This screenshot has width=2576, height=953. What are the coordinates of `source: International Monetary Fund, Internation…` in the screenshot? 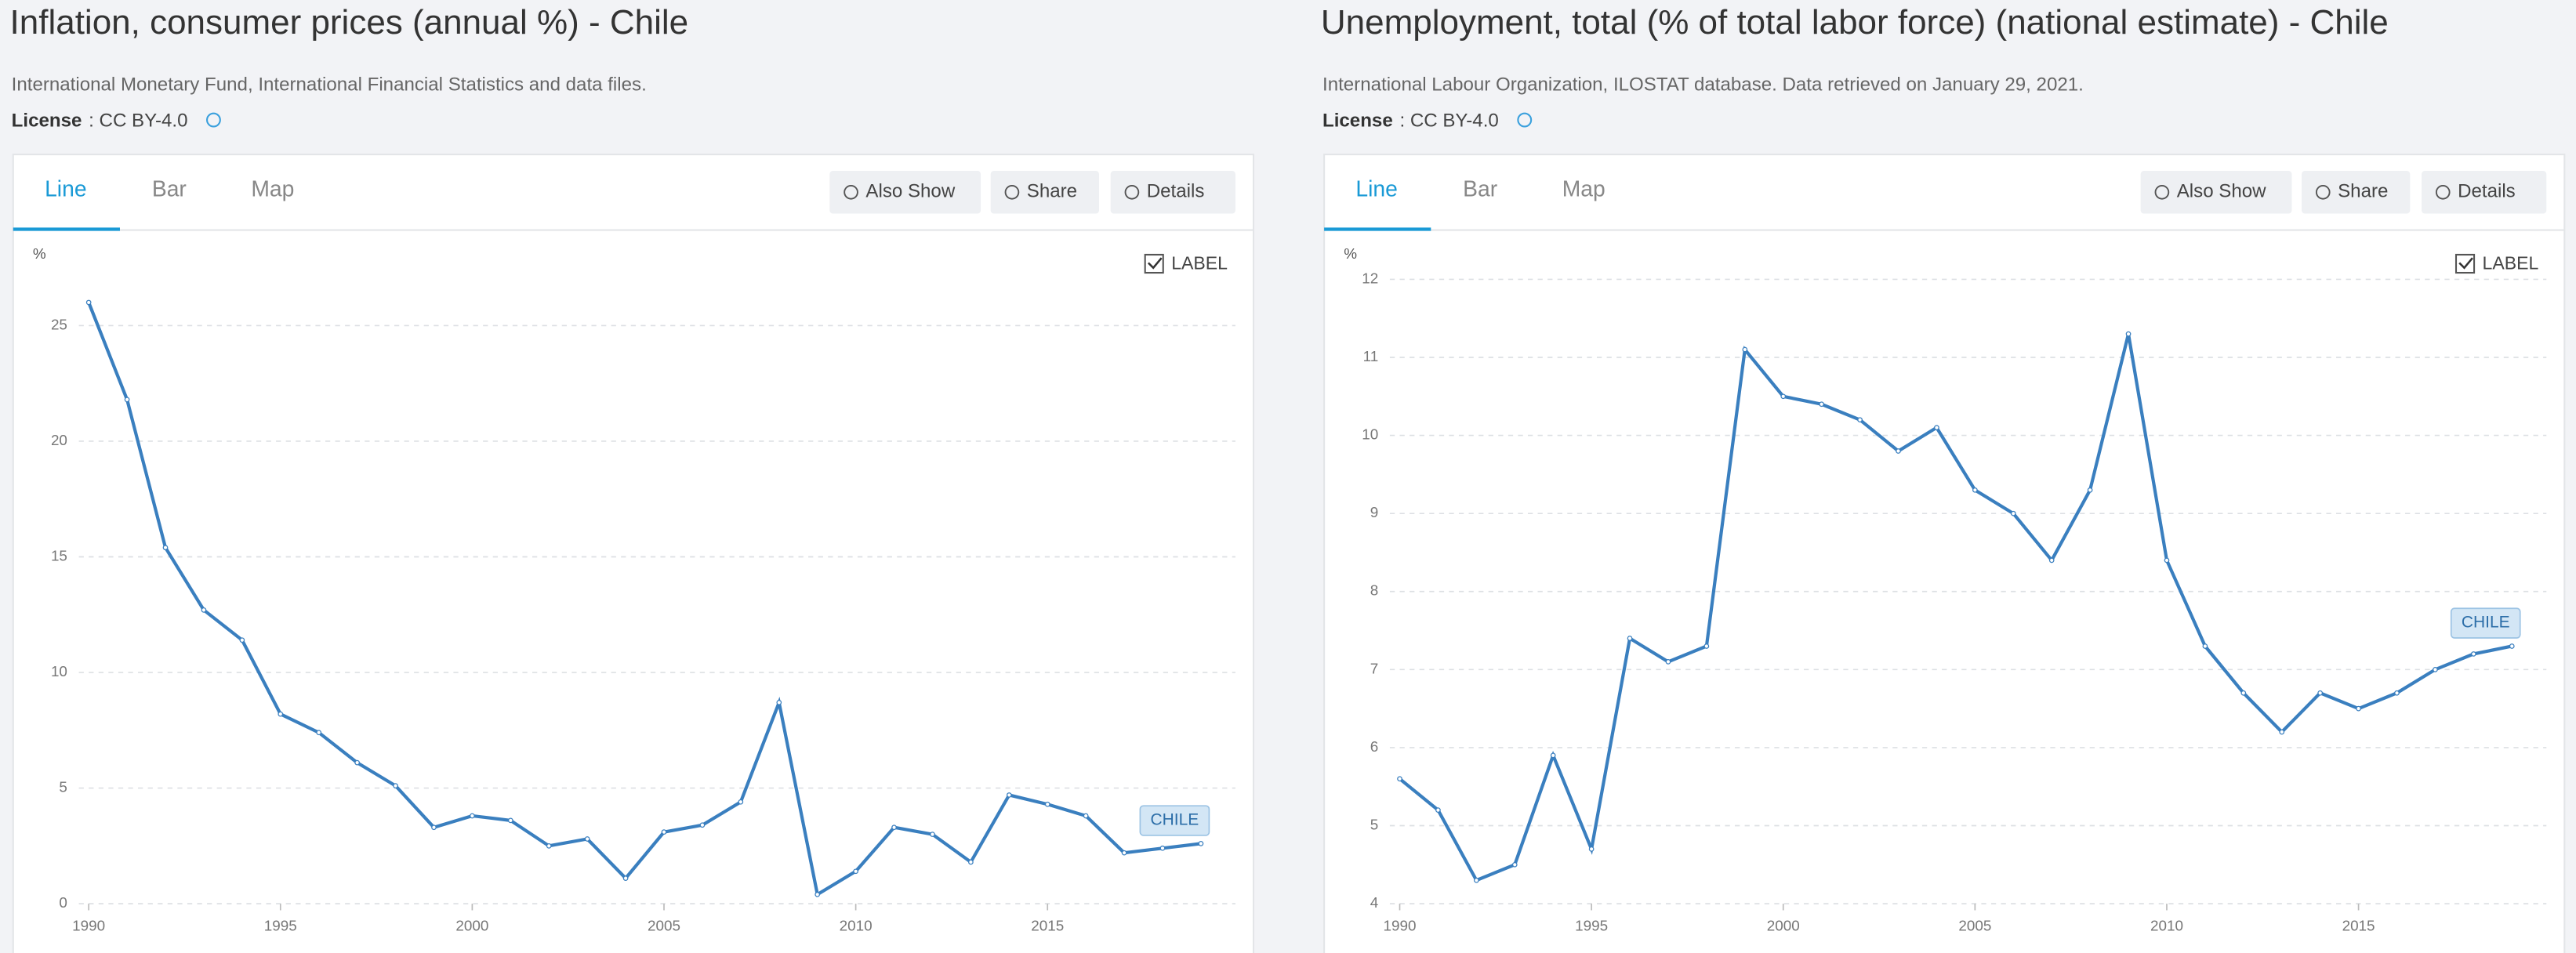 It's located at (330, 84).